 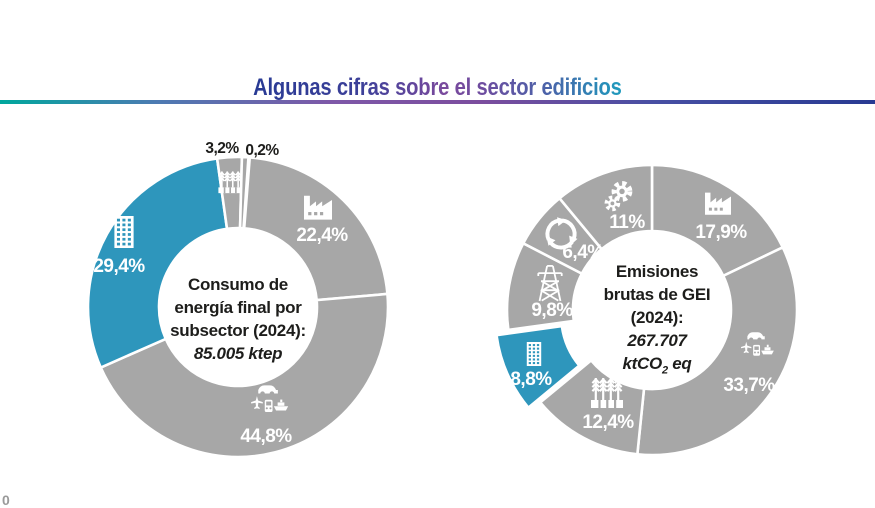 What do you see at coordinates (627, 222) in the screenshot?
I see `segment-value-label: 11%` at bounding box center [627, 222].